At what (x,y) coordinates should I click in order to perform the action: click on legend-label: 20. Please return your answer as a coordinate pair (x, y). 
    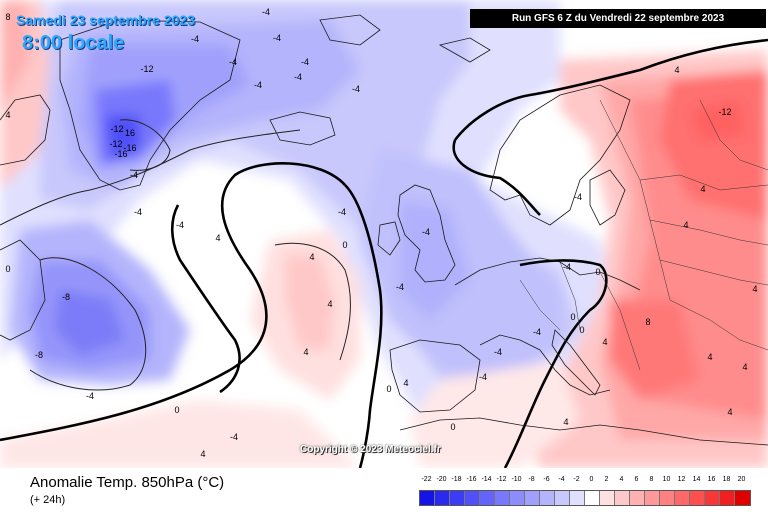
    Looking at the image, I should click on (741, 479).